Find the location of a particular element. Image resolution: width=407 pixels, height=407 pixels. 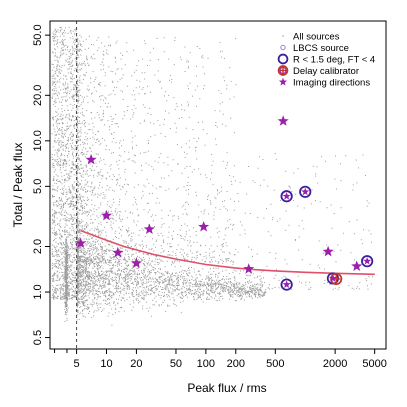

x-axis: 5 10 20 50 100 200 500 2000 5000 is located at coordinates (220, 359).